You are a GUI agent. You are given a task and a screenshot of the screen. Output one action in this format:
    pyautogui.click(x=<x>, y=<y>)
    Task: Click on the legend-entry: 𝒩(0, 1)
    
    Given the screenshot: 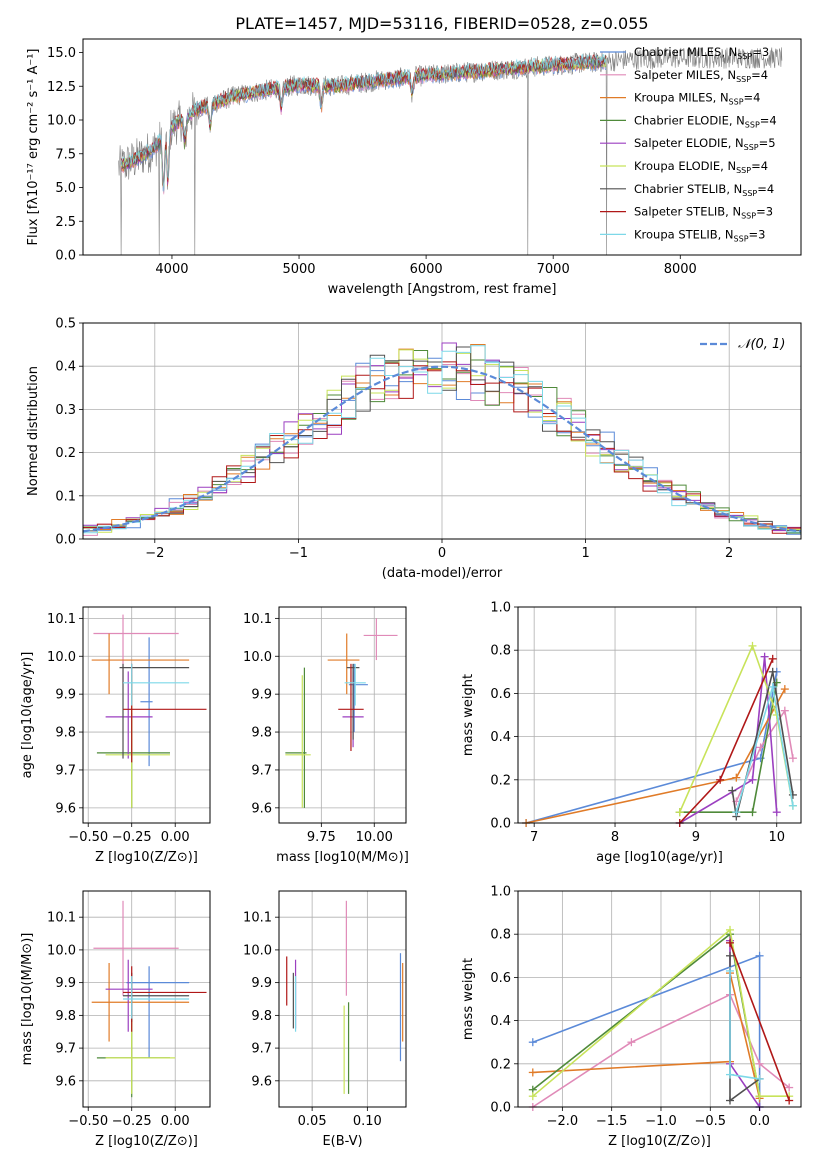 What is the action you would take?
    pyautogui.click(x=761, y=344)
    